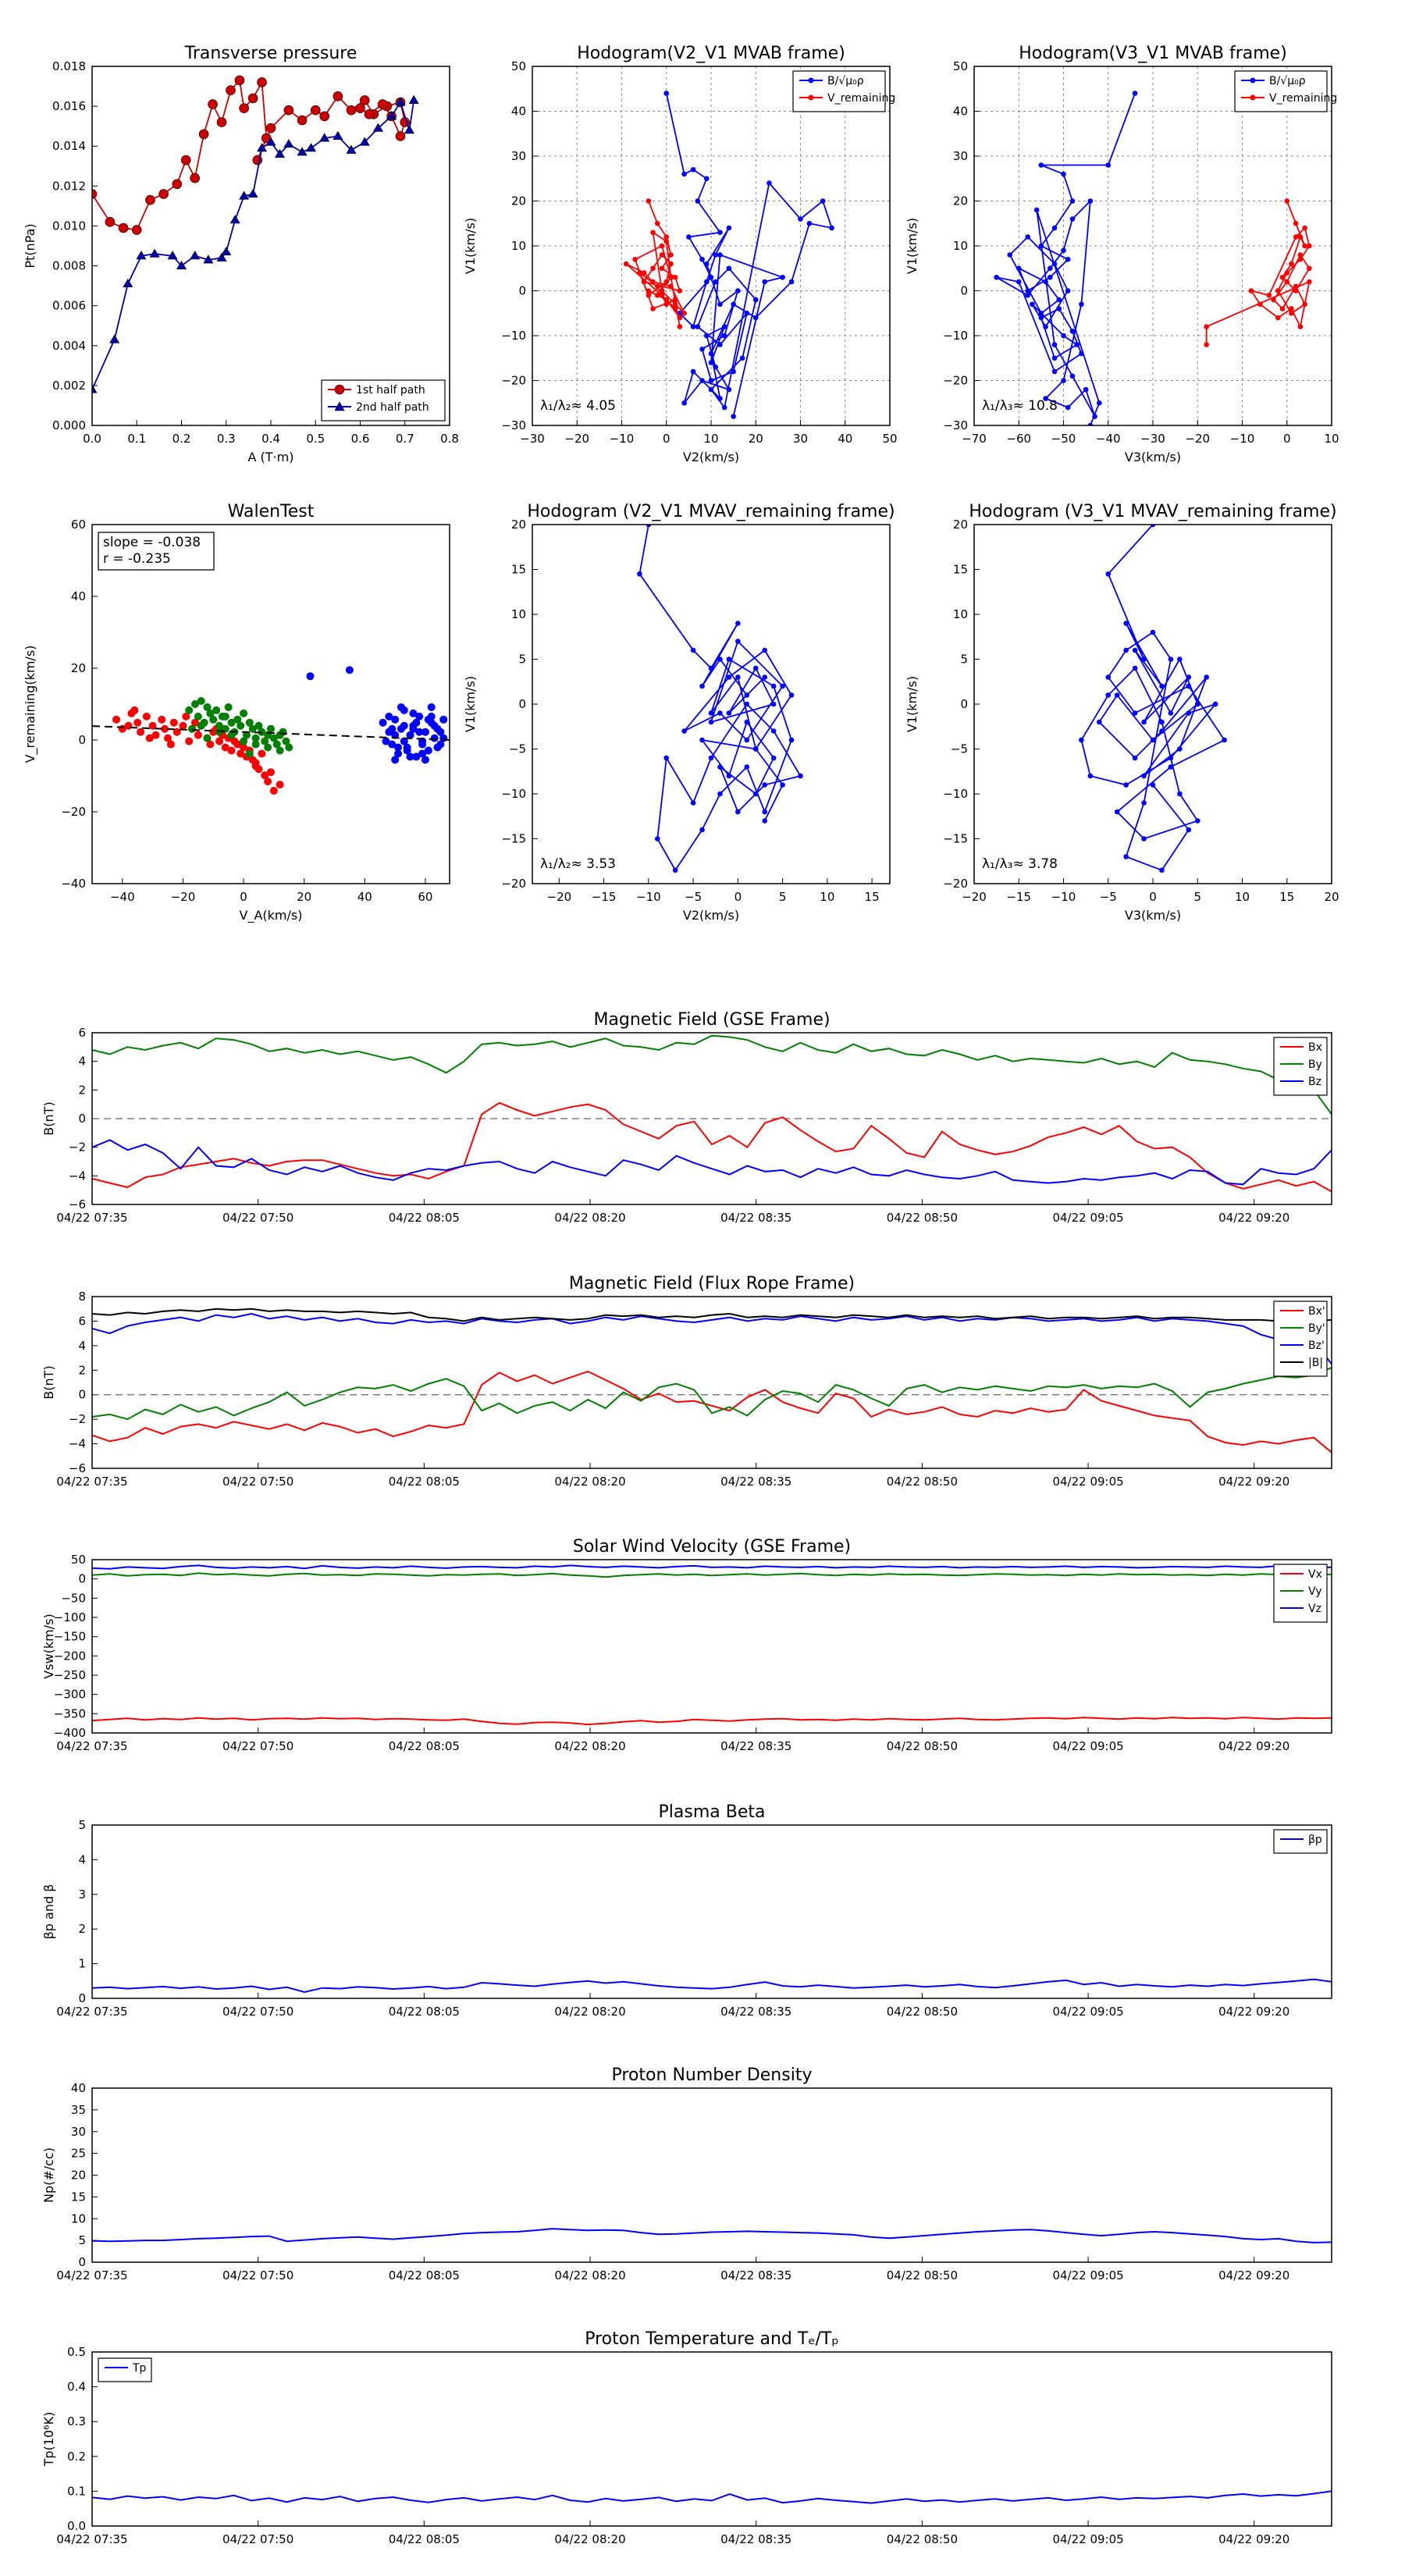  Describe the element at coordinates (712, 1283) in the screenshot. I see `chart-title: Magnetic Field (Flux Rope Frame)` at that location.